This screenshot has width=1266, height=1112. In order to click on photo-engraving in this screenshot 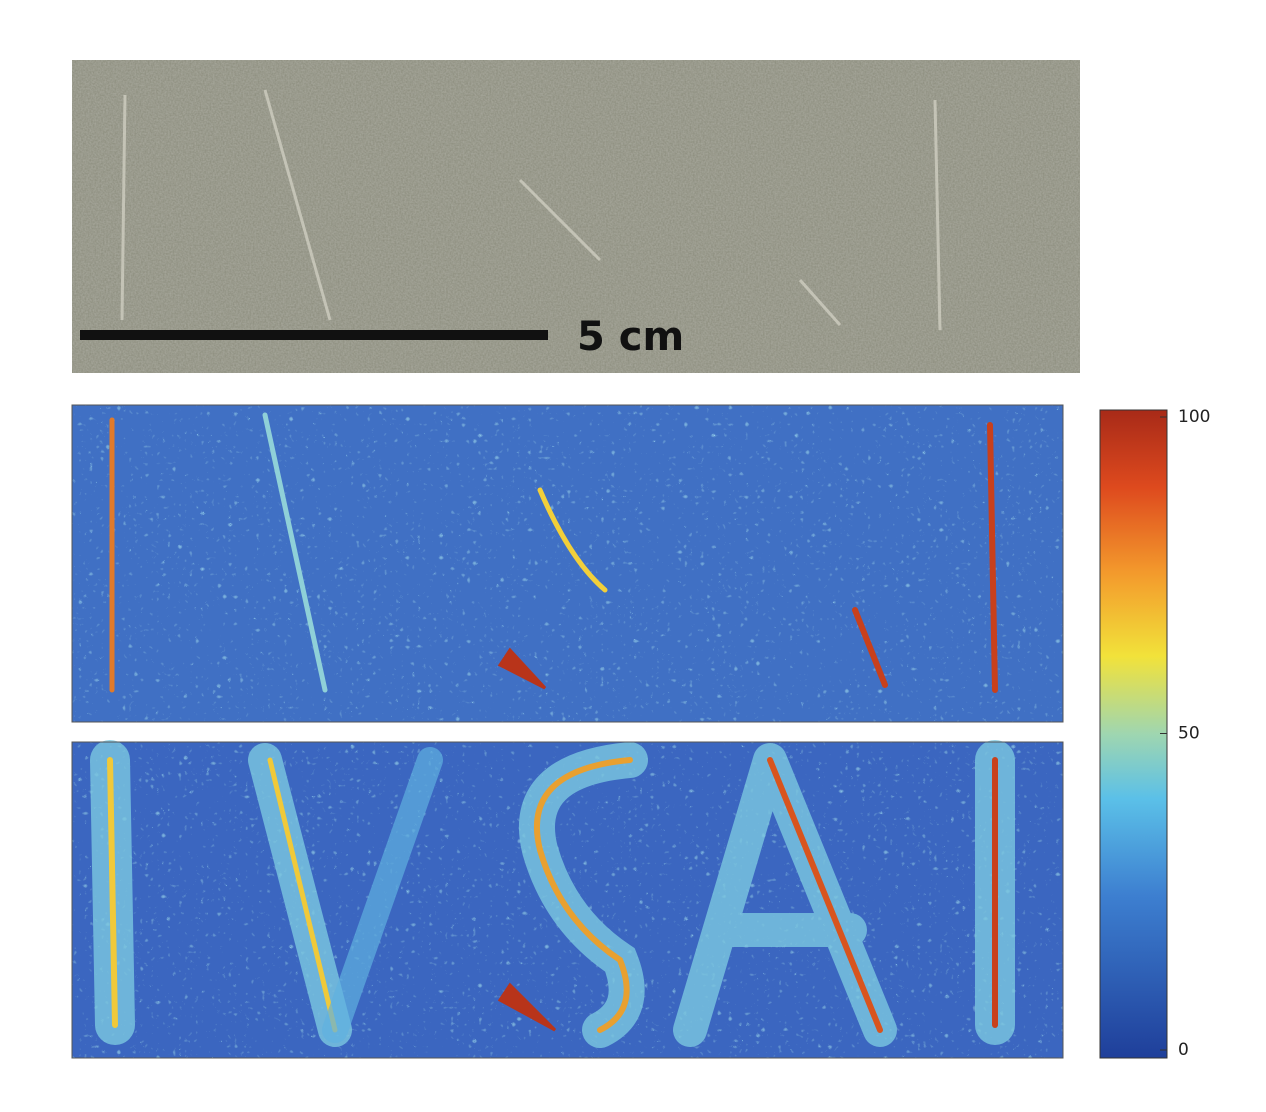, I will do `click(531, 210)`.